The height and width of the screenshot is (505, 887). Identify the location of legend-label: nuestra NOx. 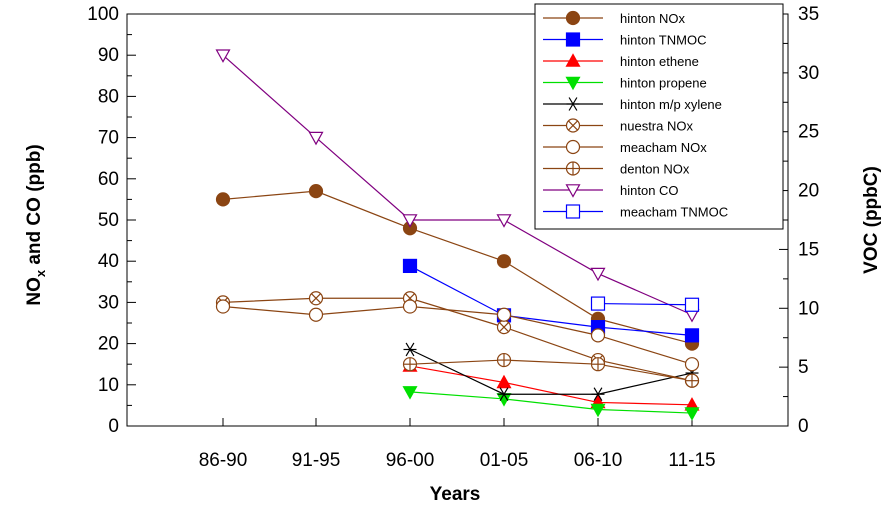
(656, 126).